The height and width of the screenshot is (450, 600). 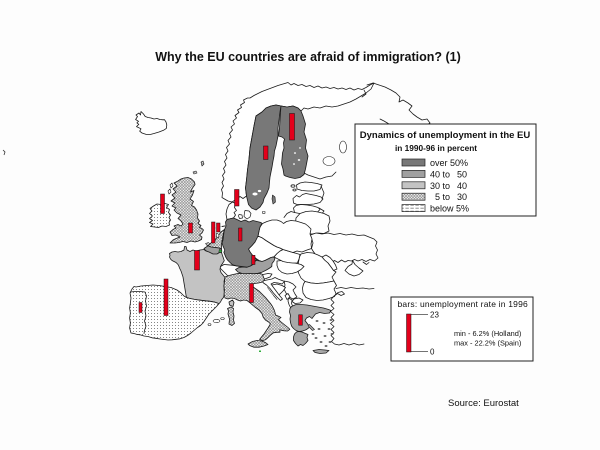 What do you see at coordinates (462, 186) in the screenshot?
I see `svg-text: 40` at bounding box center [462, 186].